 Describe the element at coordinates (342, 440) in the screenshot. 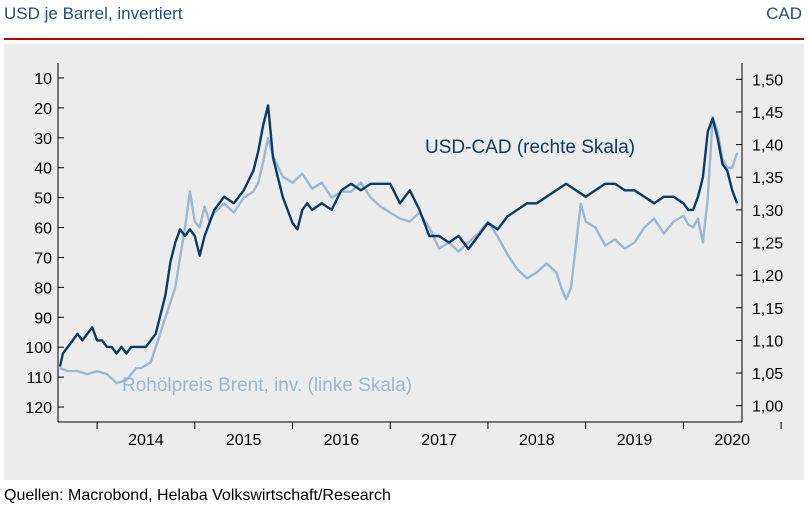

I see `x-axis-tick-label: 2016` at that location.